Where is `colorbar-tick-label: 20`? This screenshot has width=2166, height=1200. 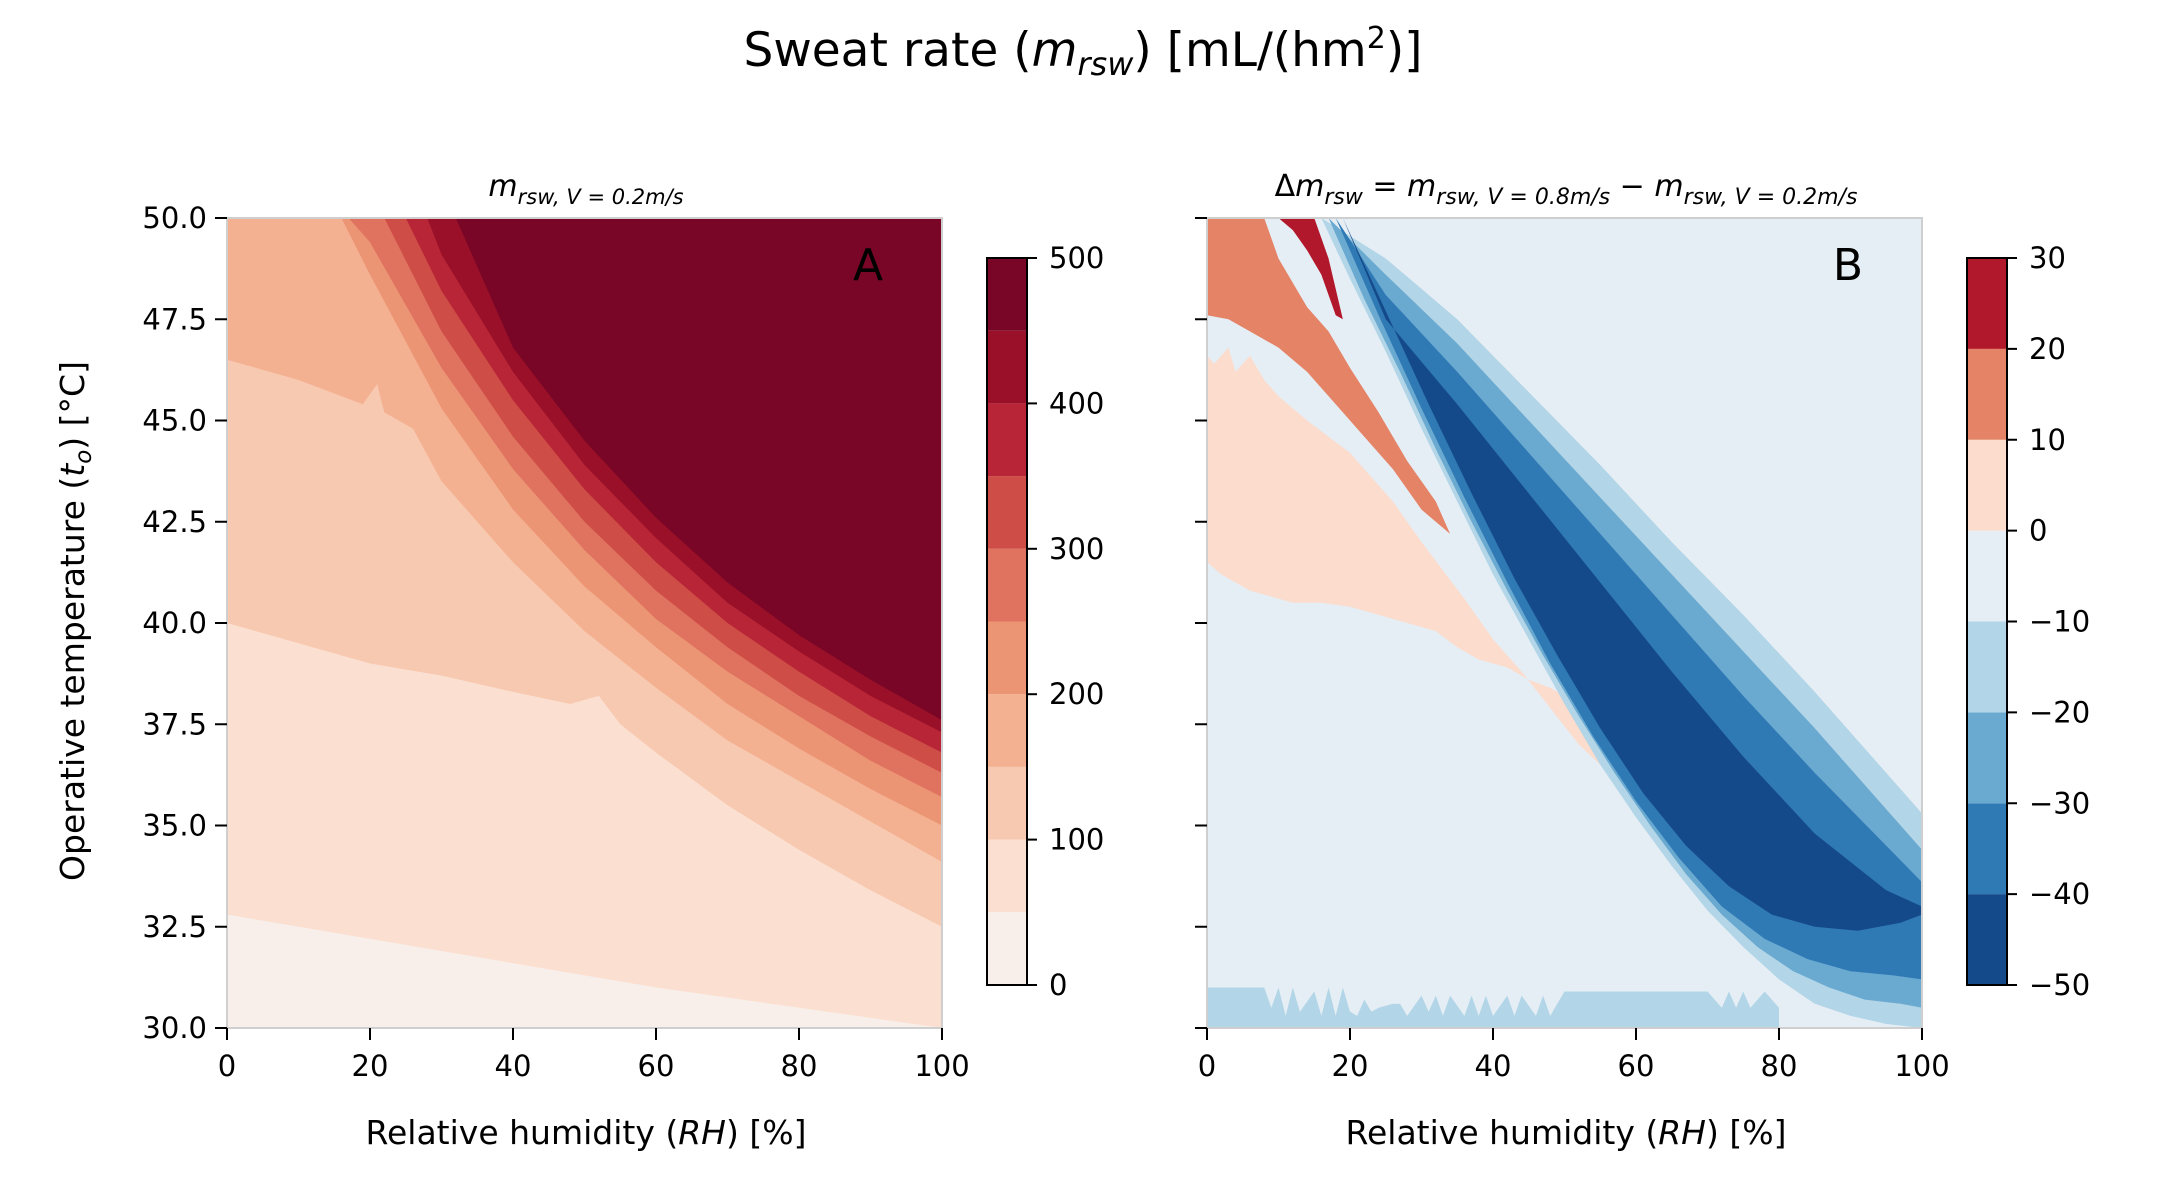
colorbar-tick-label: 20 is located at coordinates (2047, 349).